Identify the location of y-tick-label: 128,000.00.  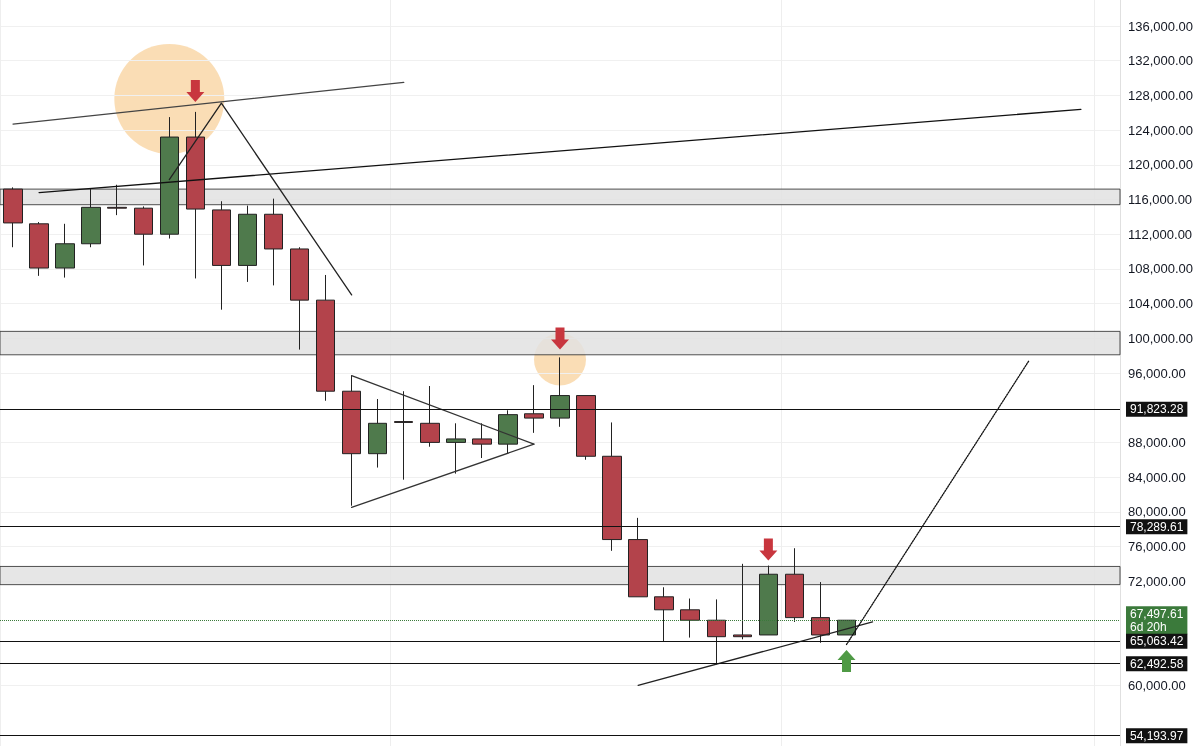
(1161, 95).